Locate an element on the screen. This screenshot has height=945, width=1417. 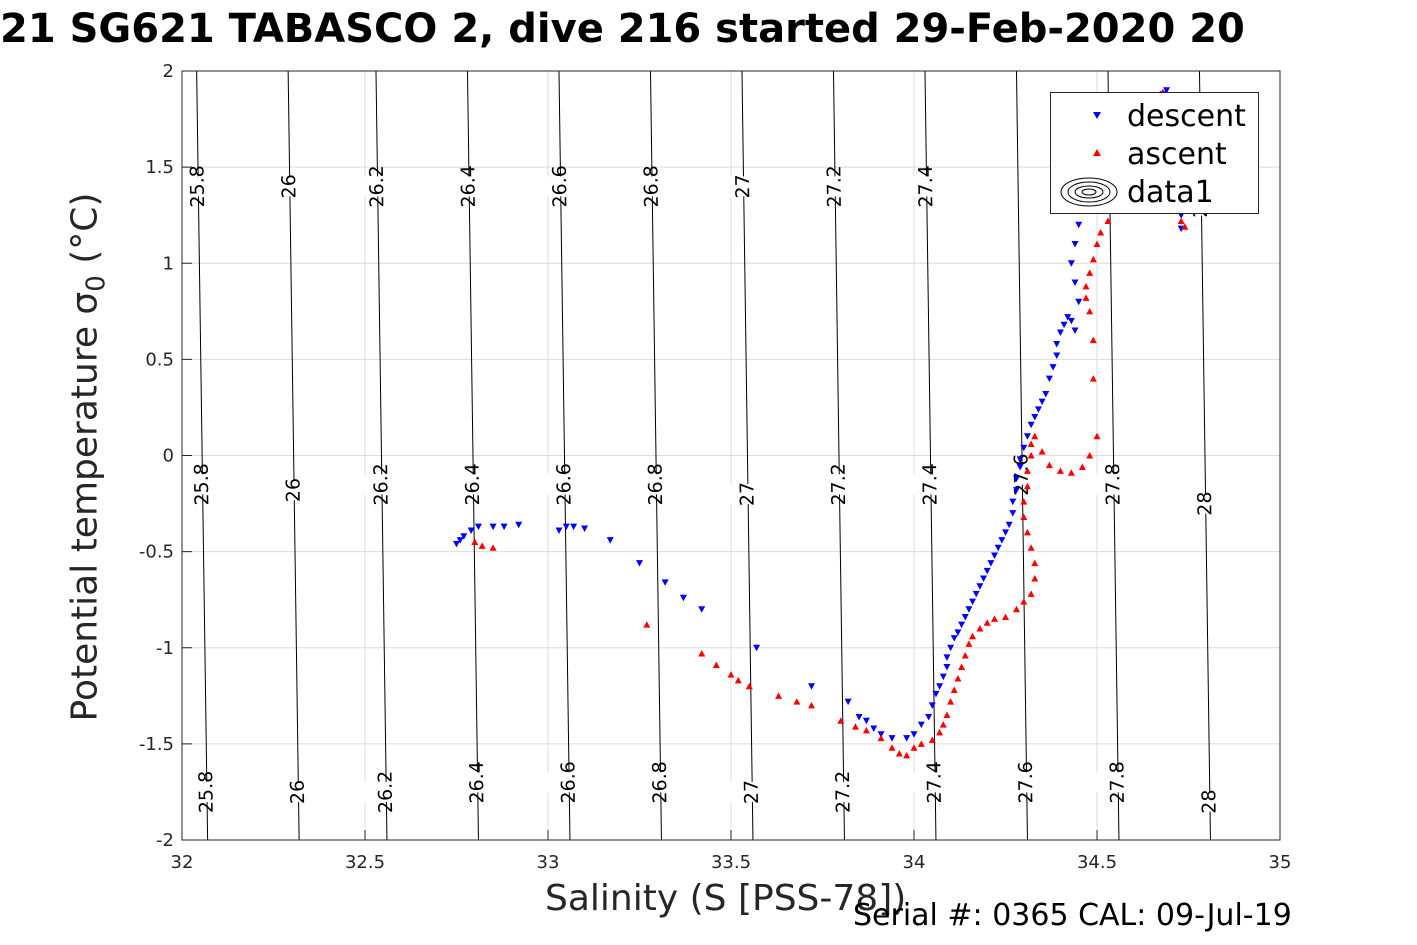
contour-label: 26.2 is located at coordinates (381, 484).